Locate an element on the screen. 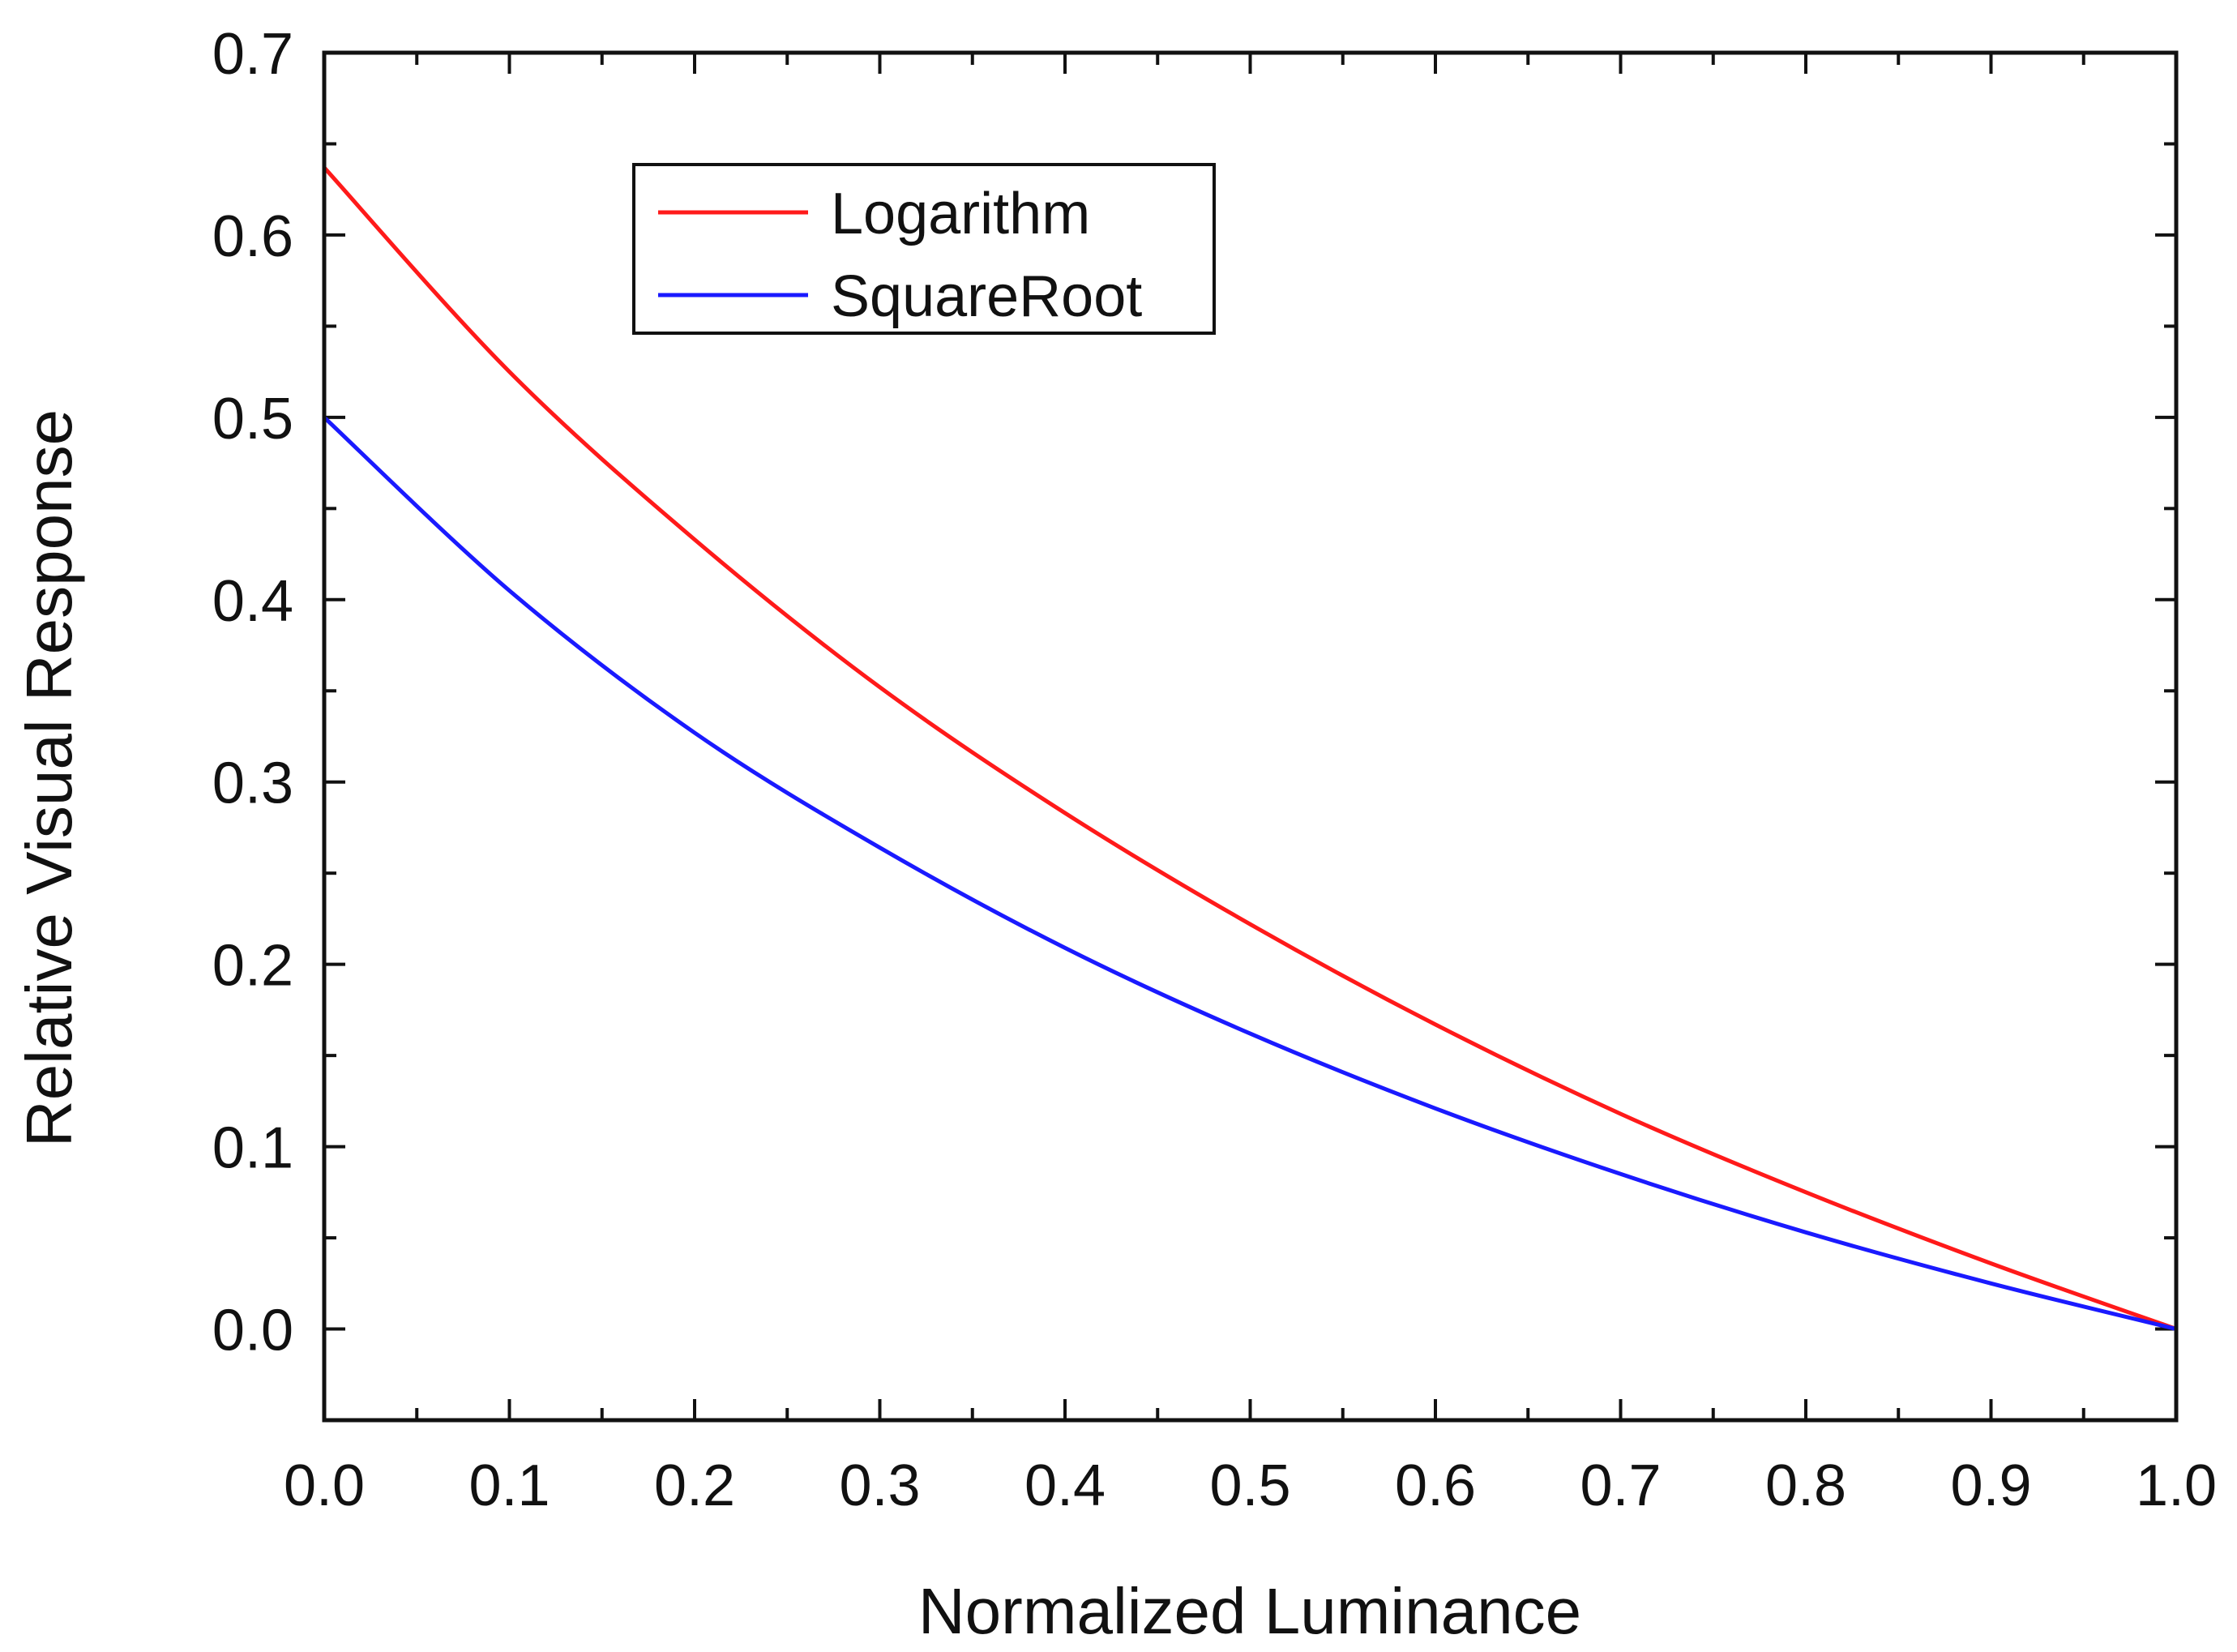  y-tick-label: 0.3 is located at coordinates (253, 784).